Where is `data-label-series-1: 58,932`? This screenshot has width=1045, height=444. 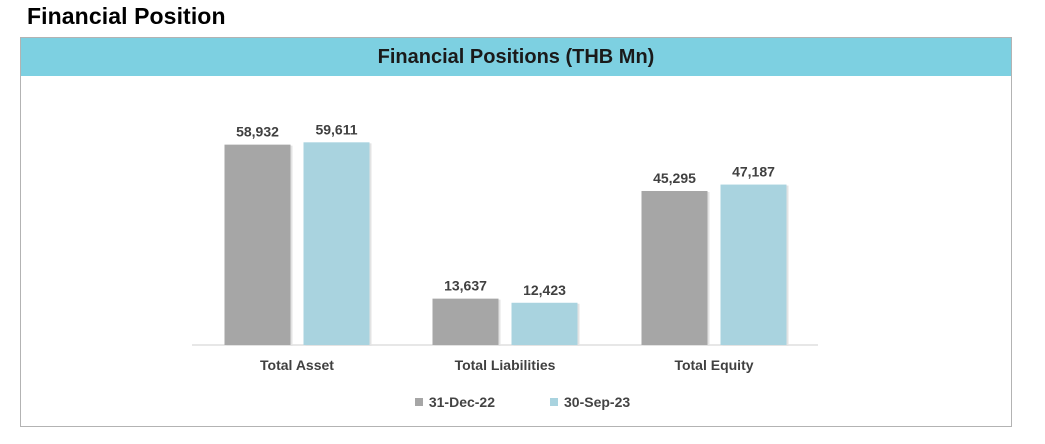
data-label-series-1: 58,932 is located at coordinates (257, 132).